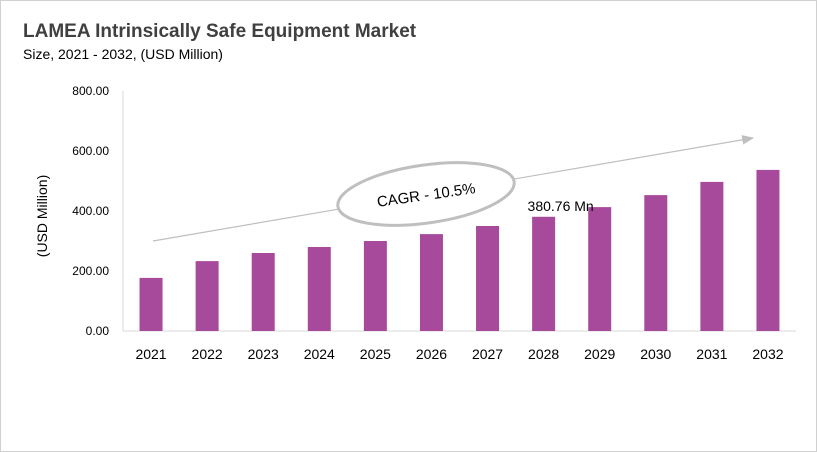 This screenshot has height=452, width=817. I want to click on bar-2027, so click(488, 278).